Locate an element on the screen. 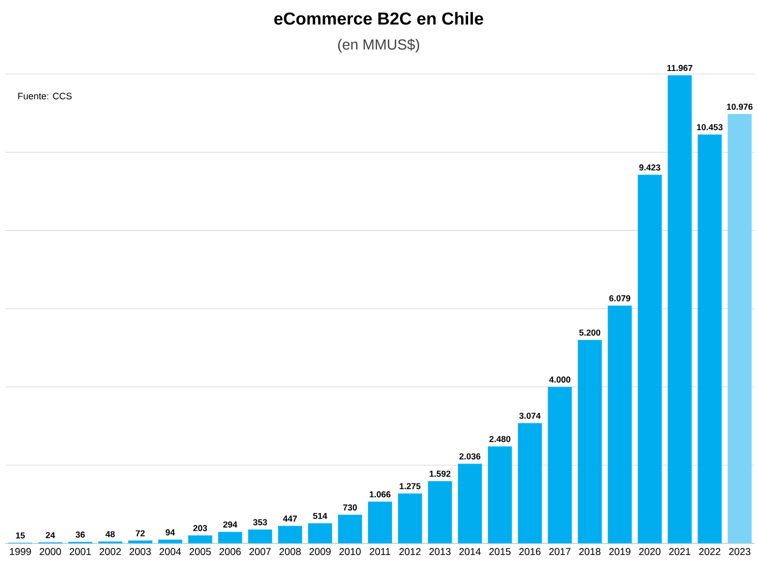 This screenshot has width=758, height=562. data-label: 447 is located at coordinates (290, 519).